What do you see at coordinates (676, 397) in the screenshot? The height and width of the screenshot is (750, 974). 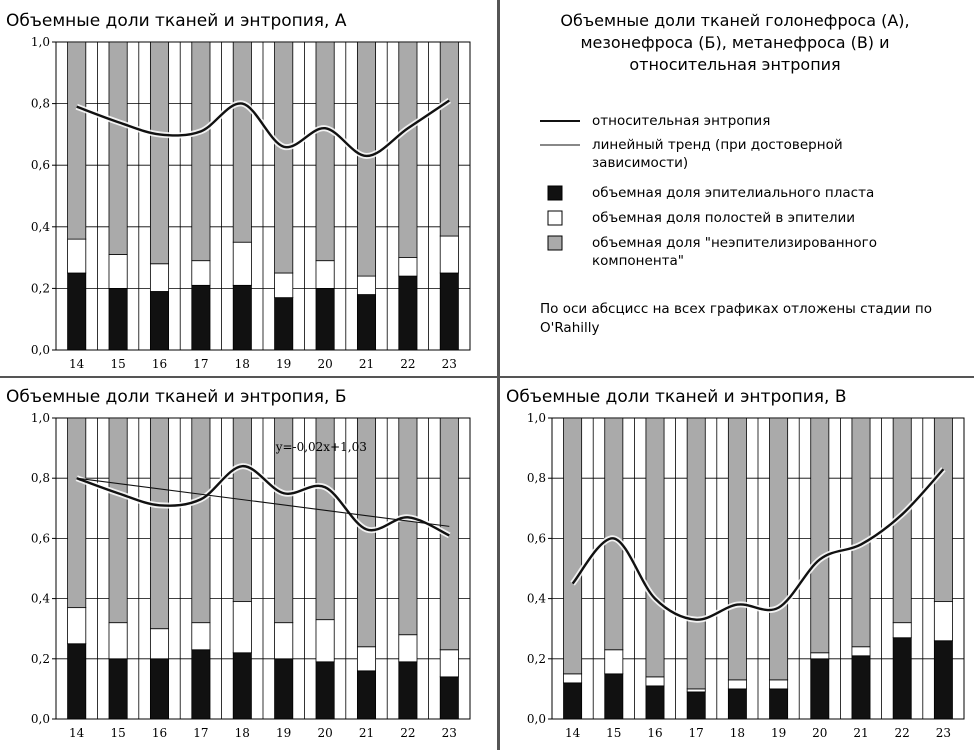 I see `chart-title: Объемные доли тканей и энтропия, В` at bounding box center [676, 397].